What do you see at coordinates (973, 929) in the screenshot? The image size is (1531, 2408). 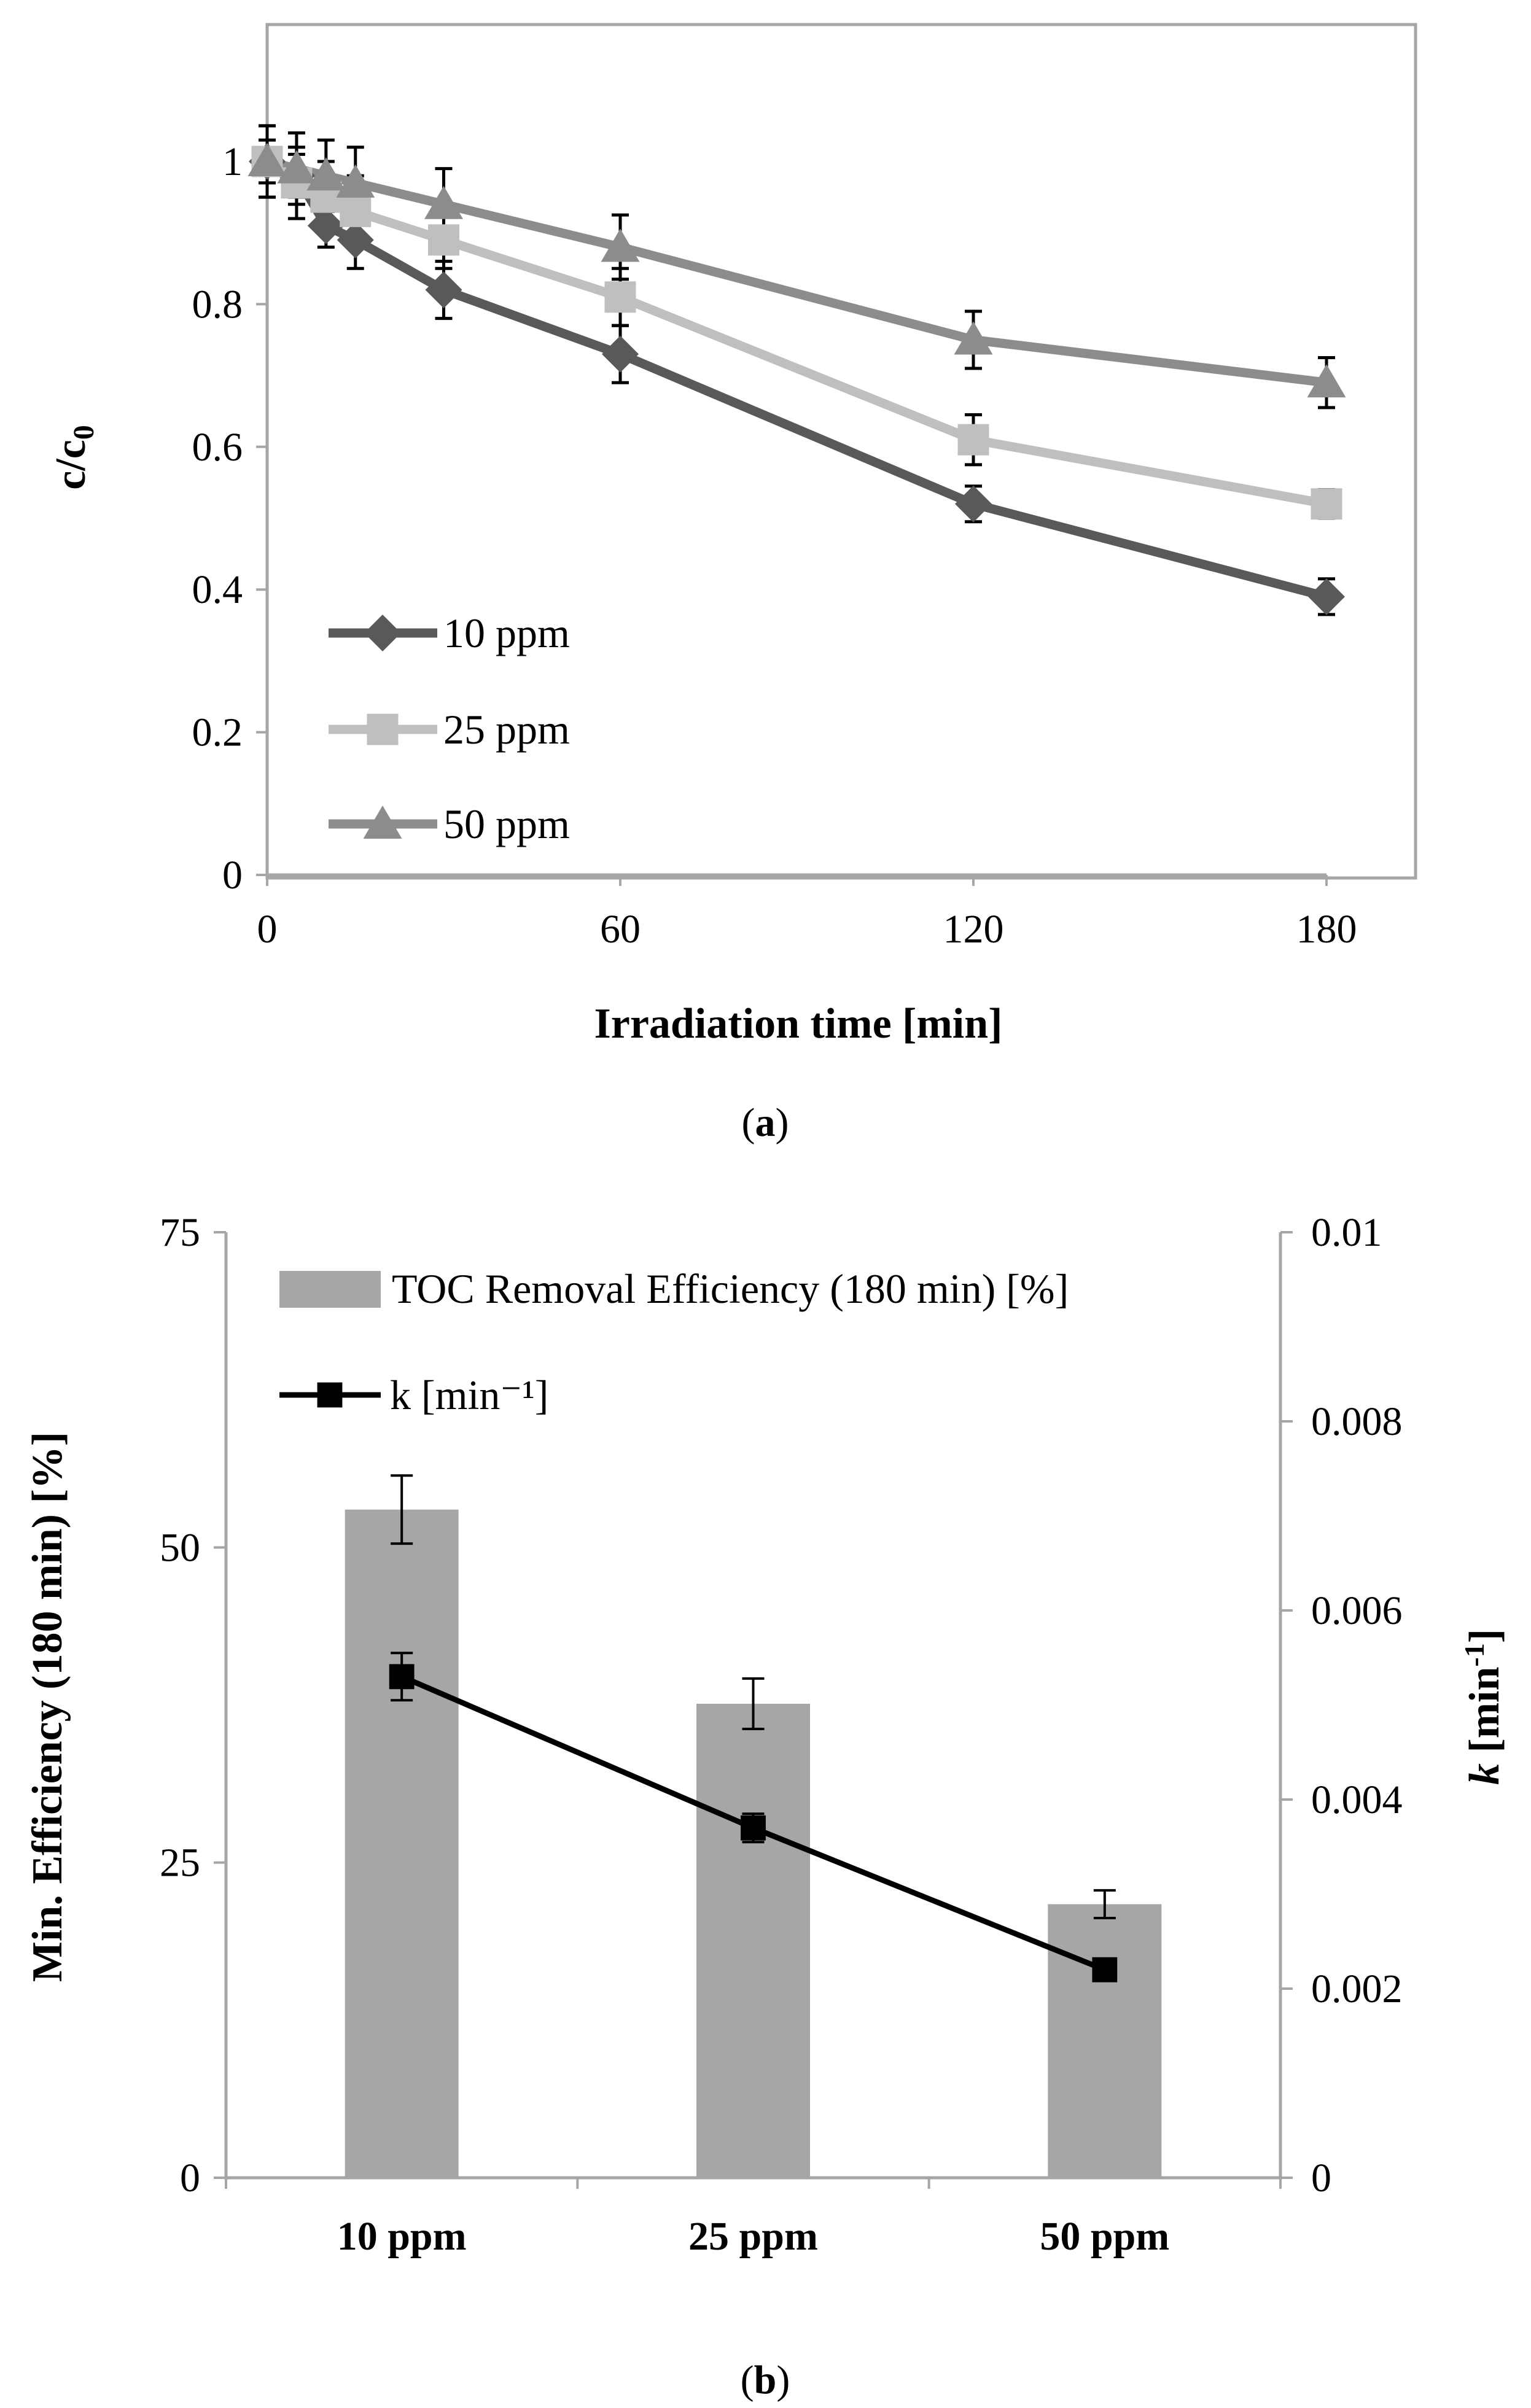 I see `x-tick-label: 120` at bounding box center [973, 929].